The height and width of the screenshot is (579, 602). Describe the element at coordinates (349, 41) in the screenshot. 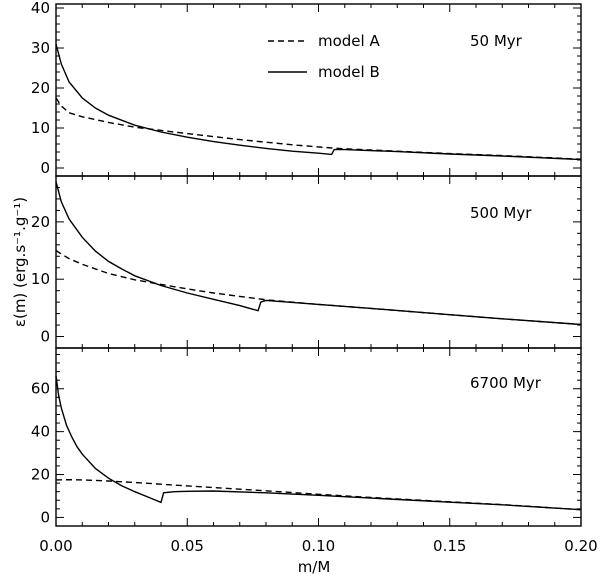

I see `legend-label-model-a: model A` at that location.